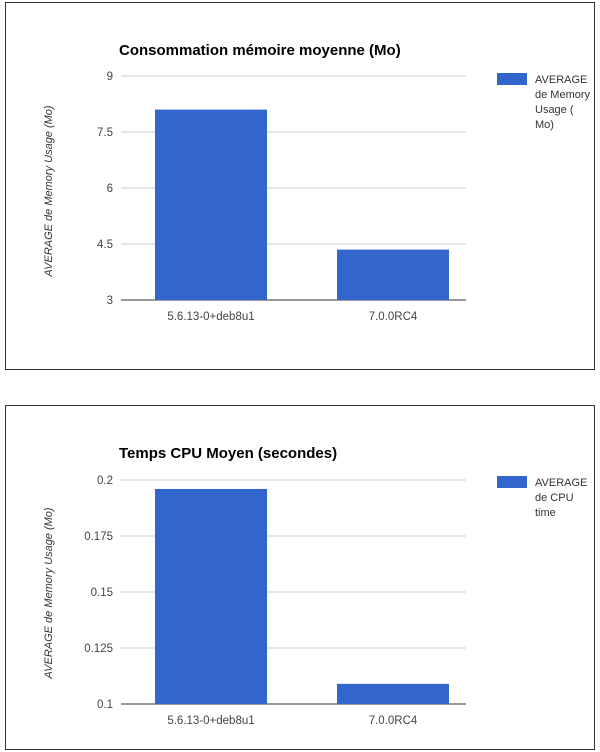 The width and height of the screenshot is (600, 752). What do you see at coordinates (110, 77) in the screenshot?
I see `y-tick-label: 9` at bounding box center [110, 77].